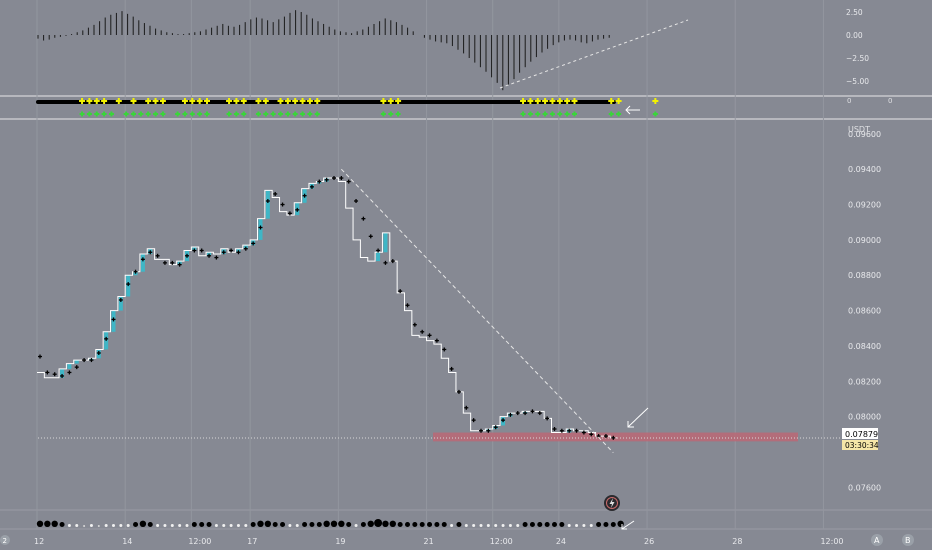 This screenshot has height=550, width=932. What do you see at coordinates (864, 169) in the screenshot?
I see `price-tick-label: 0.09400` at bounding box center [864, 169].